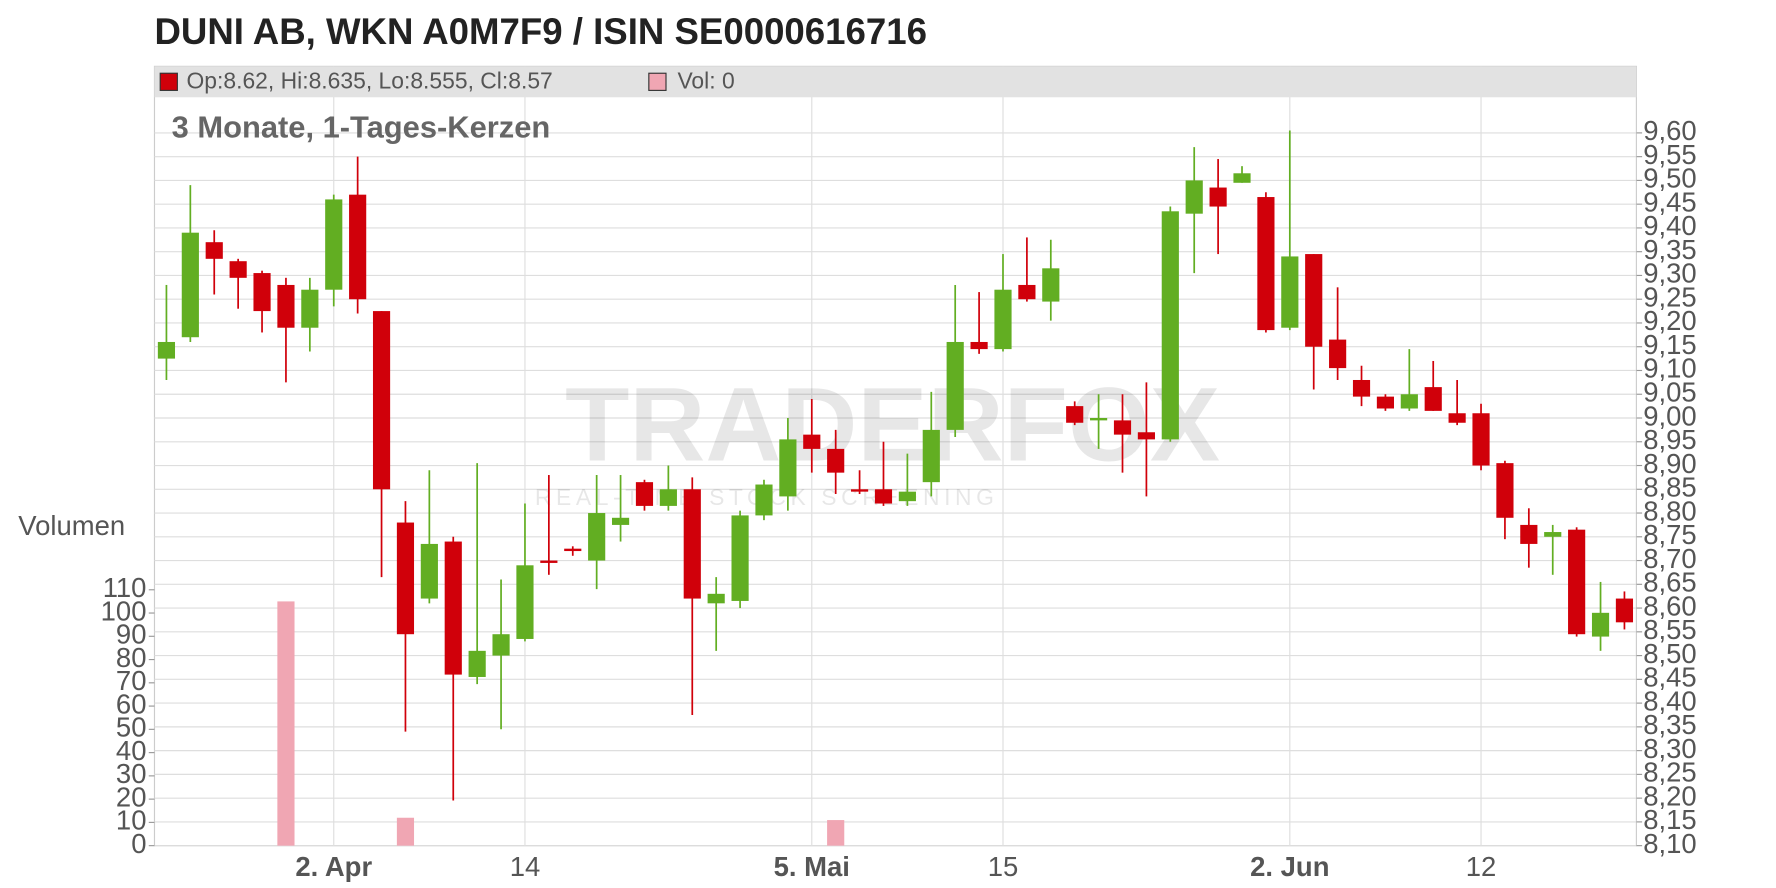  I want to click on y2-tick-label: 60, so click(131, 703).